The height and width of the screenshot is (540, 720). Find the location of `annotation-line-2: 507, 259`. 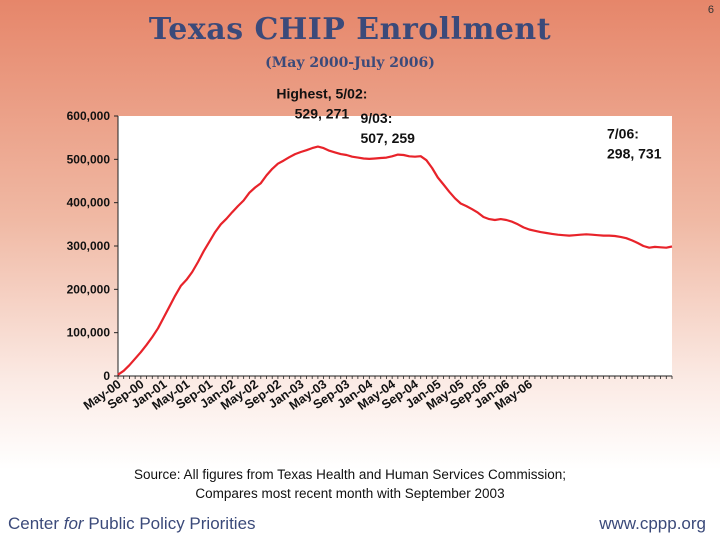

annotation-line-2: 507, 259 is located at coordinates (387, 138).